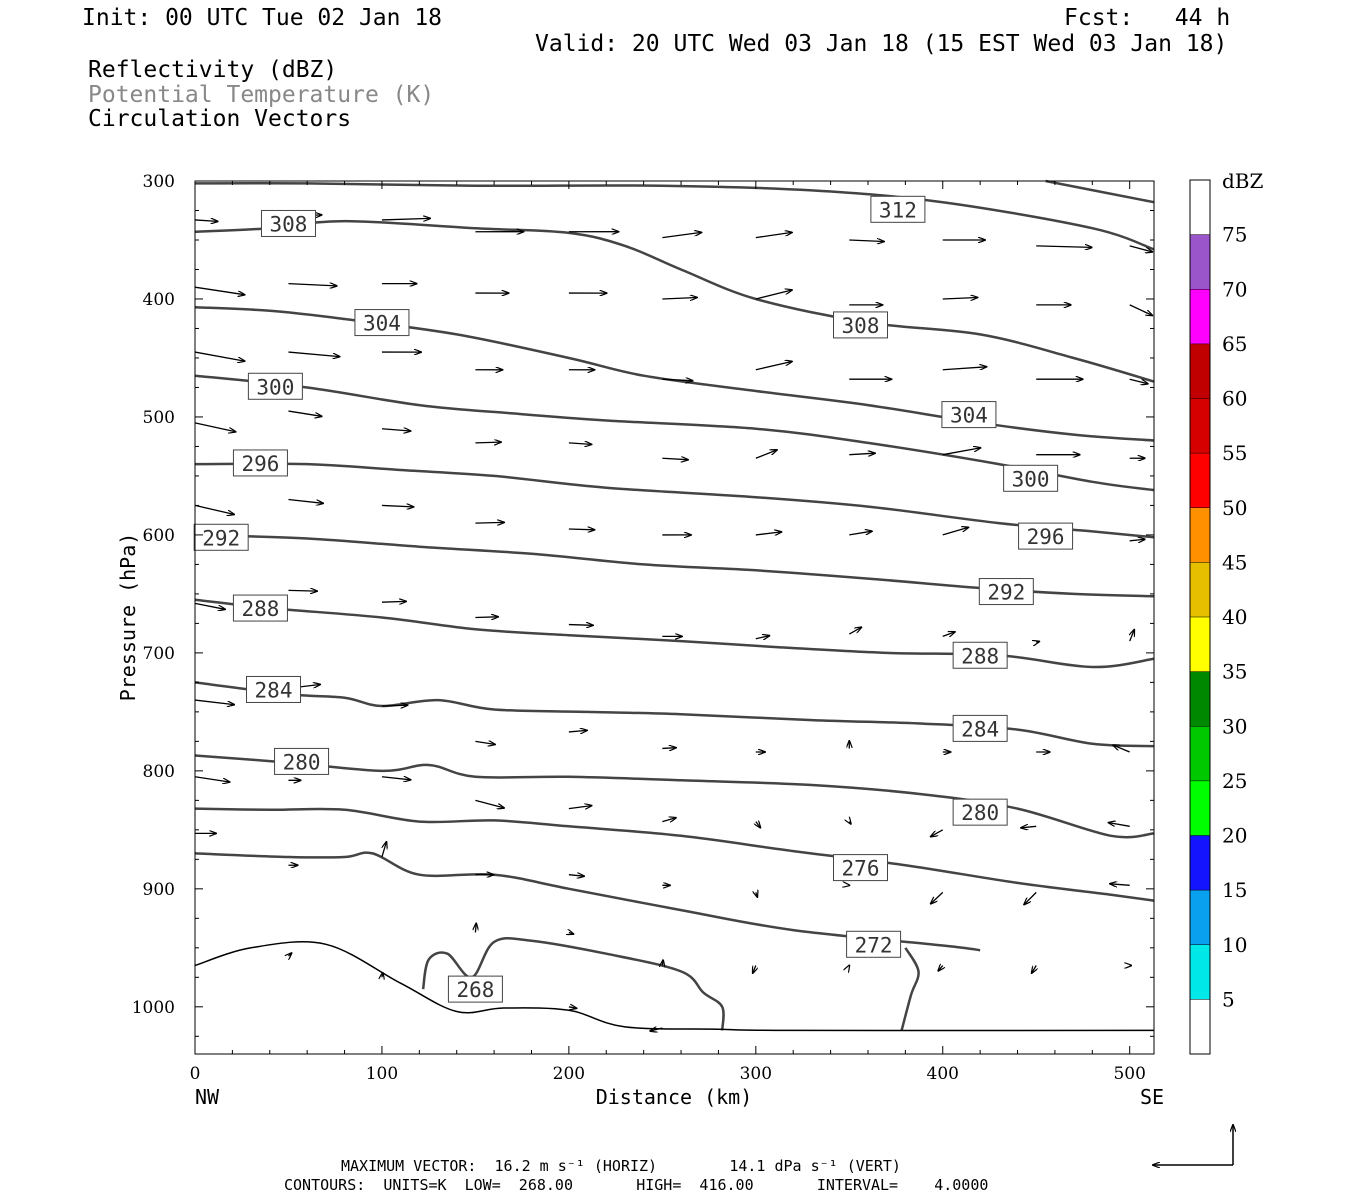 This screenshot has width=1350, height=1200. What do you see at coordinates (1147, 18) in the screenshot?
I see `forecast-hour: Fcst: 44 h` at bounding box center [1147, 18].